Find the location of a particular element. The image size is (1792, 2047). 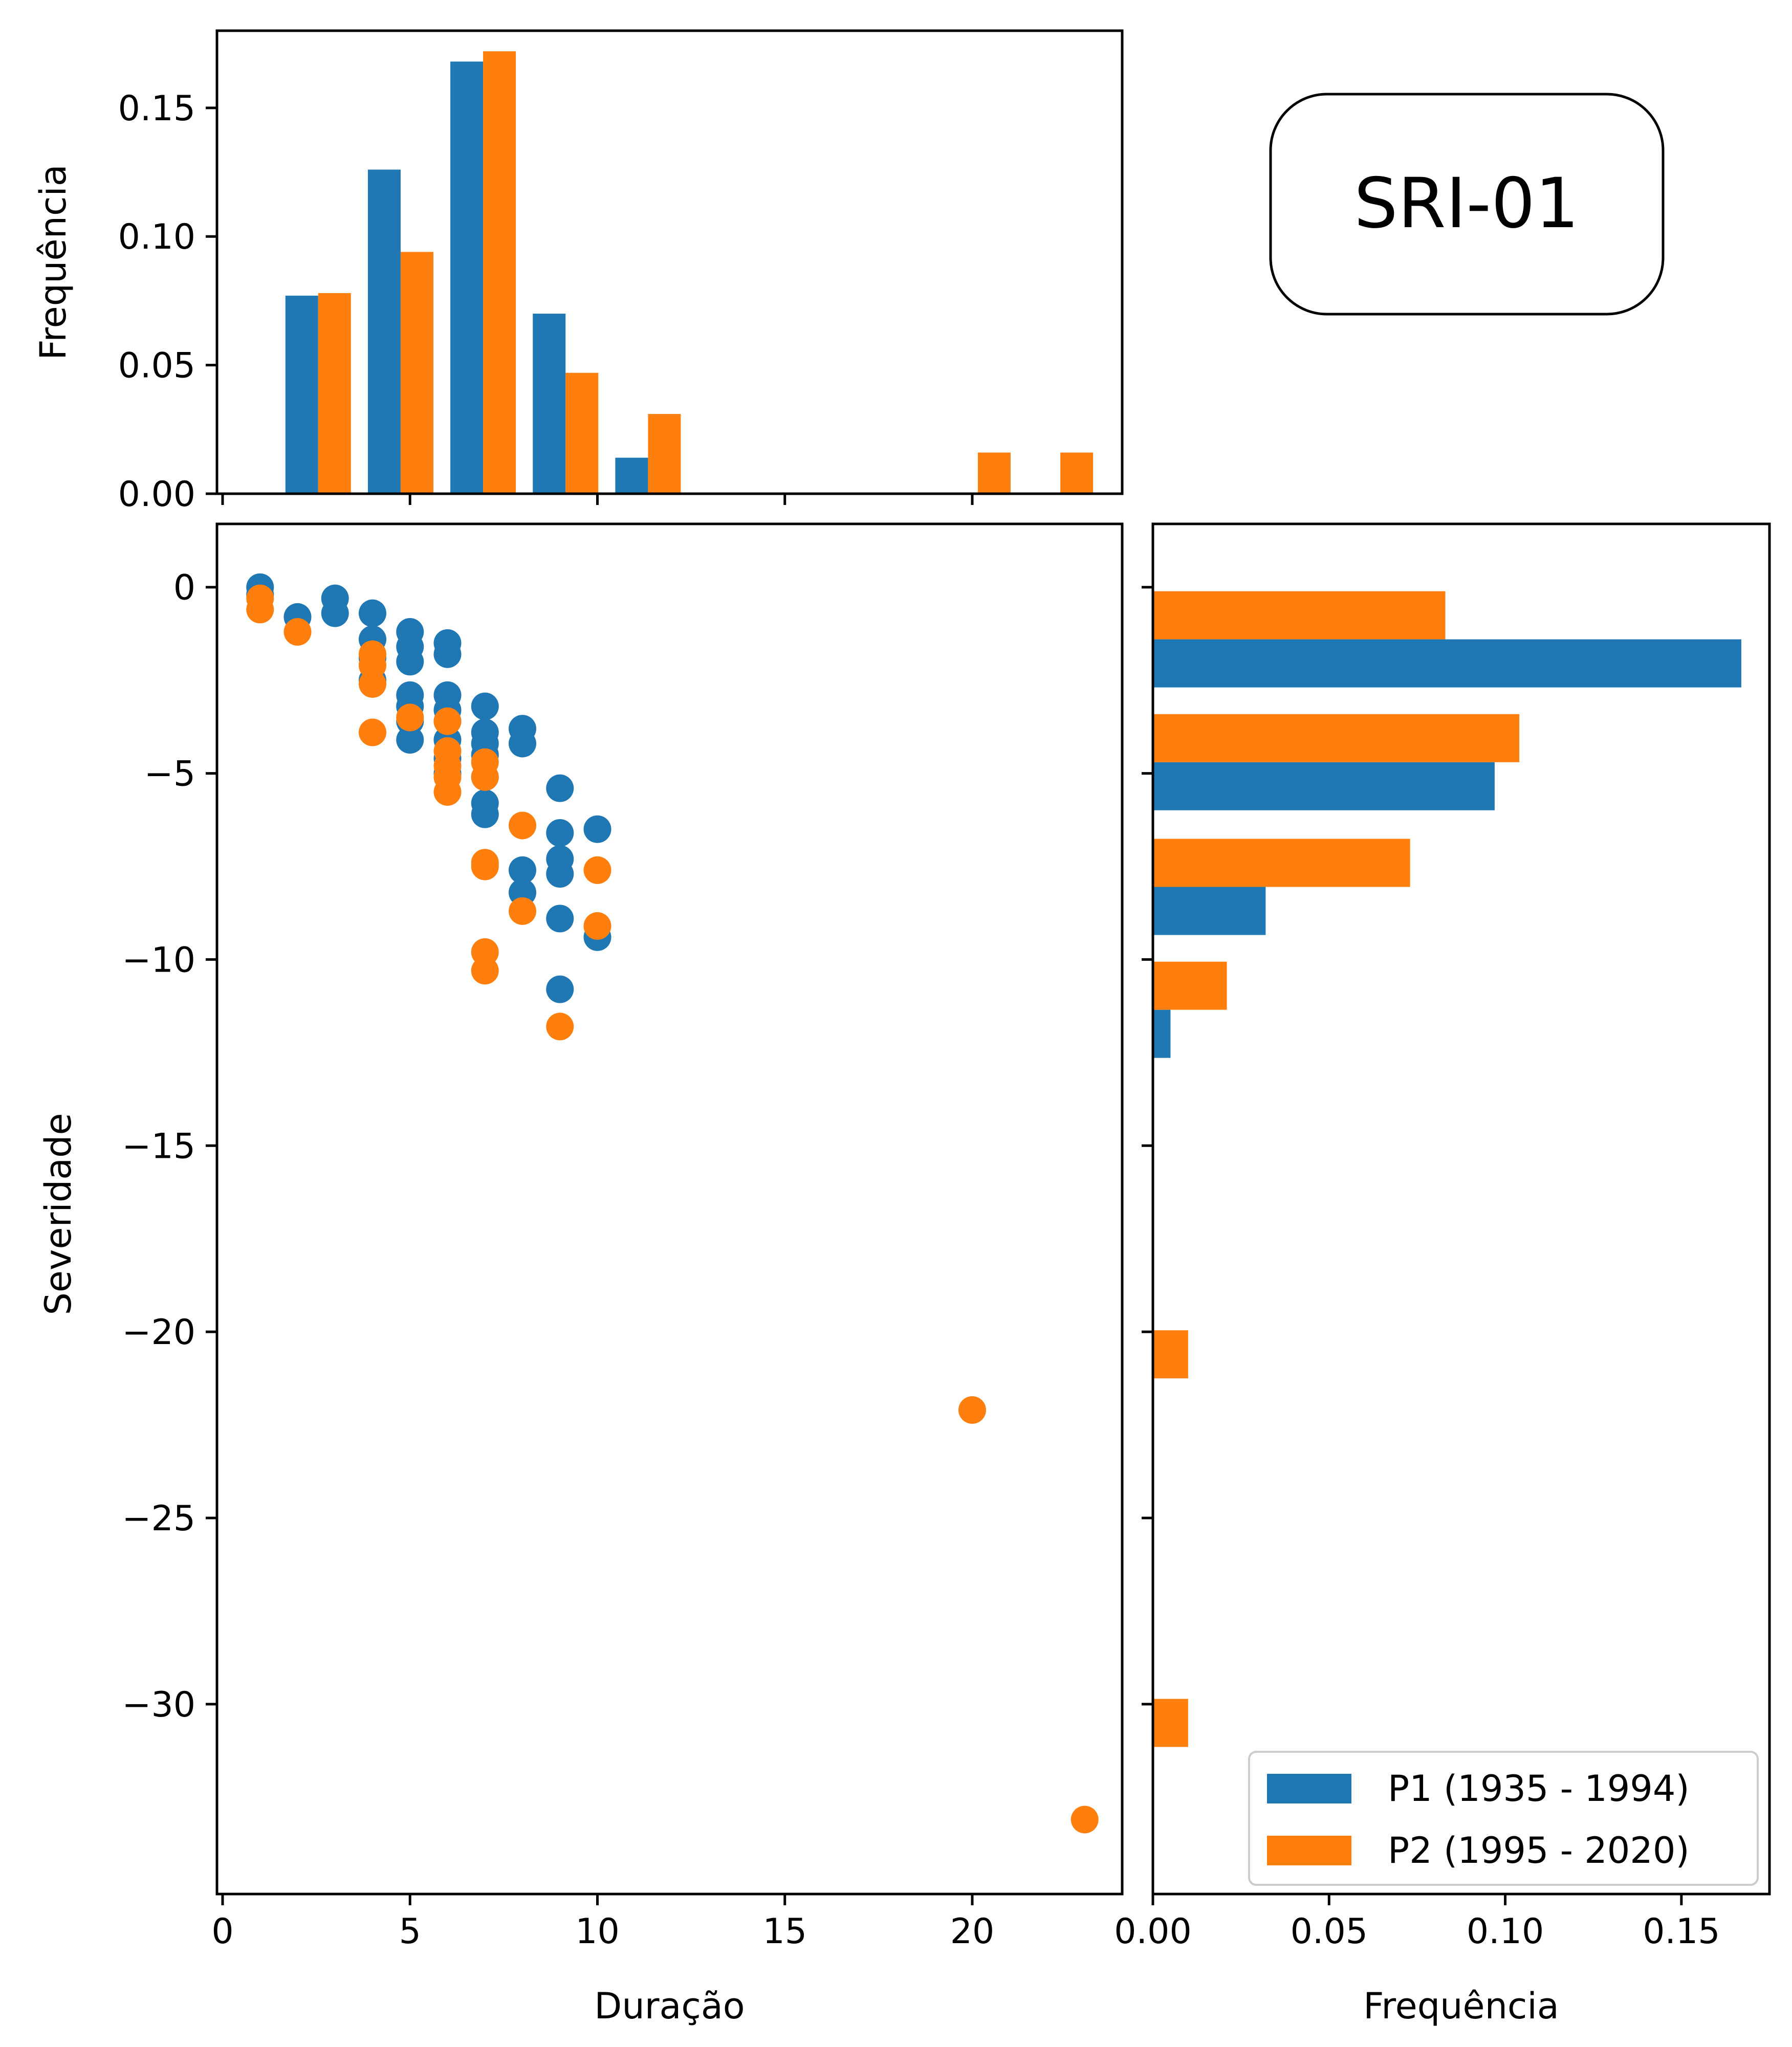

legend-label-p1: P1 (1935 - 1994) is located at coordinates (1539, 1789).